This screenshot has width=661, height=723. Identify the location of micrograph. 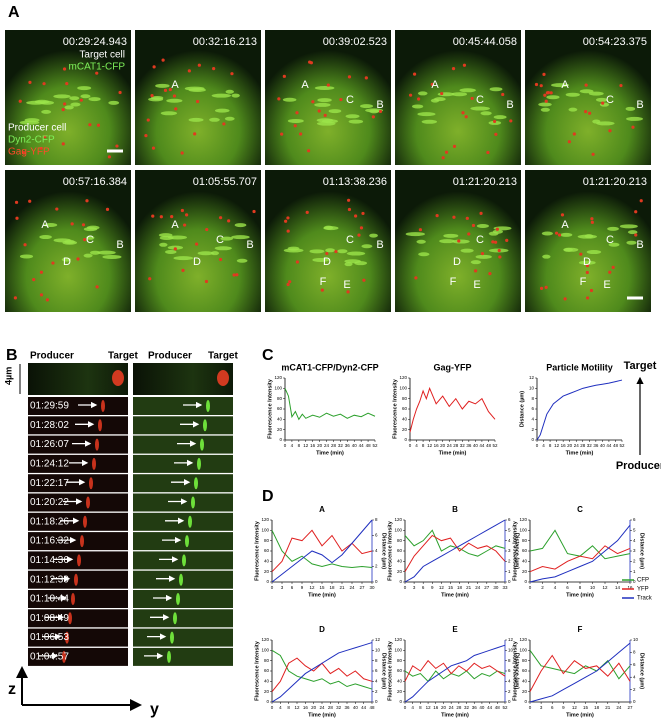
(328, 97).